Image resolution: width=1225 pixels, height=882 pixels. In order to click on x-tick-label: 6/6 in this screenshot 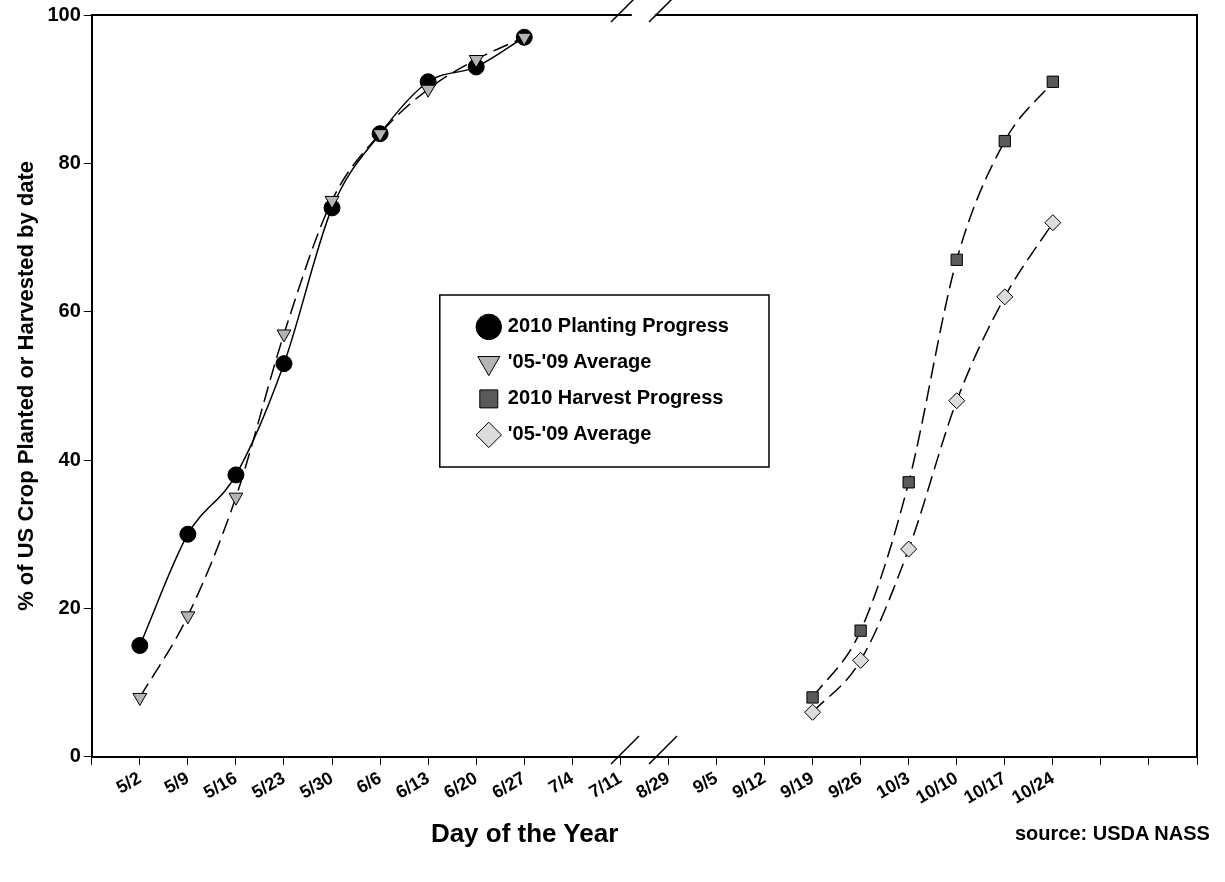, I will do `click(368, 782)`.